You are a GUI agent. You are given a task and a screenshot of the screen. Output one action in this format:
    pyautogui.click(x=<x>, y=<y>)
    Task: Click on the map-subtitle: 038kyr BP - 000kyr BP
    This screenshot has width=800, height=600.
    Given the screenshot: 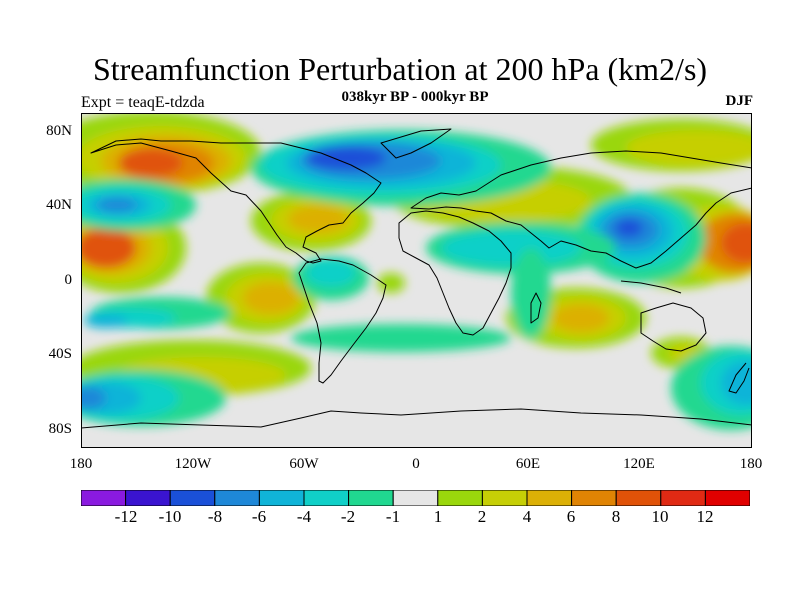 What is the action you would take?
    pyautogui.click(x=415, y=97)
    